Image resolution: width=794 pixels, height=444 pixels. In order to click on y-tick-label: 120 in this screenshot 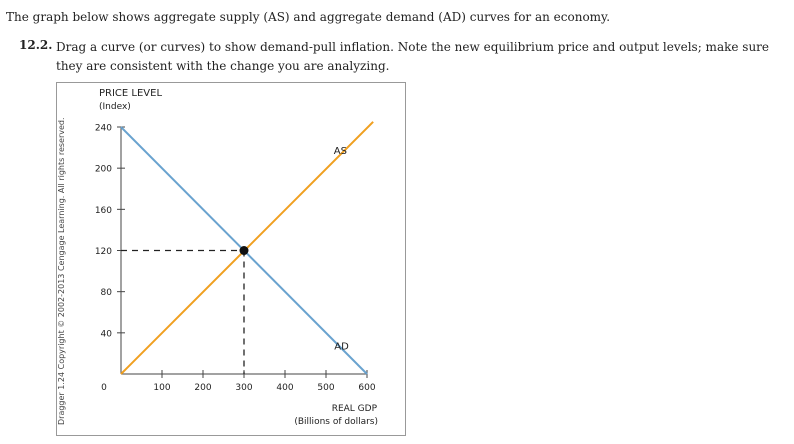, I will do `click(103, 252)`.